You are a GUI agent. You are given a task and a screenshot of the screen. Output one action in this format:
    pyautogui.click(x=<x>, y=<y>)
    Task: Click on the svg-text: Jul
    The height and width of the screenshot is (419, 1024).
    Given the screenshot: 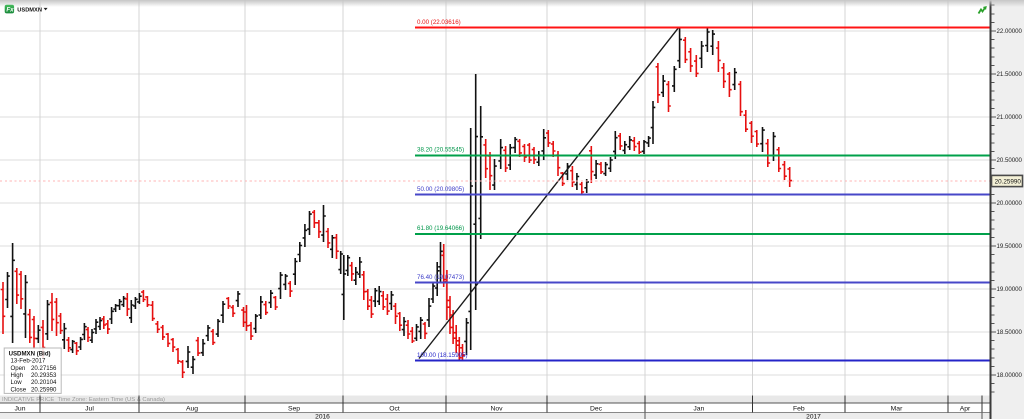 What is the action you would take?
    pyautogui.click(x=89, y=409)
    